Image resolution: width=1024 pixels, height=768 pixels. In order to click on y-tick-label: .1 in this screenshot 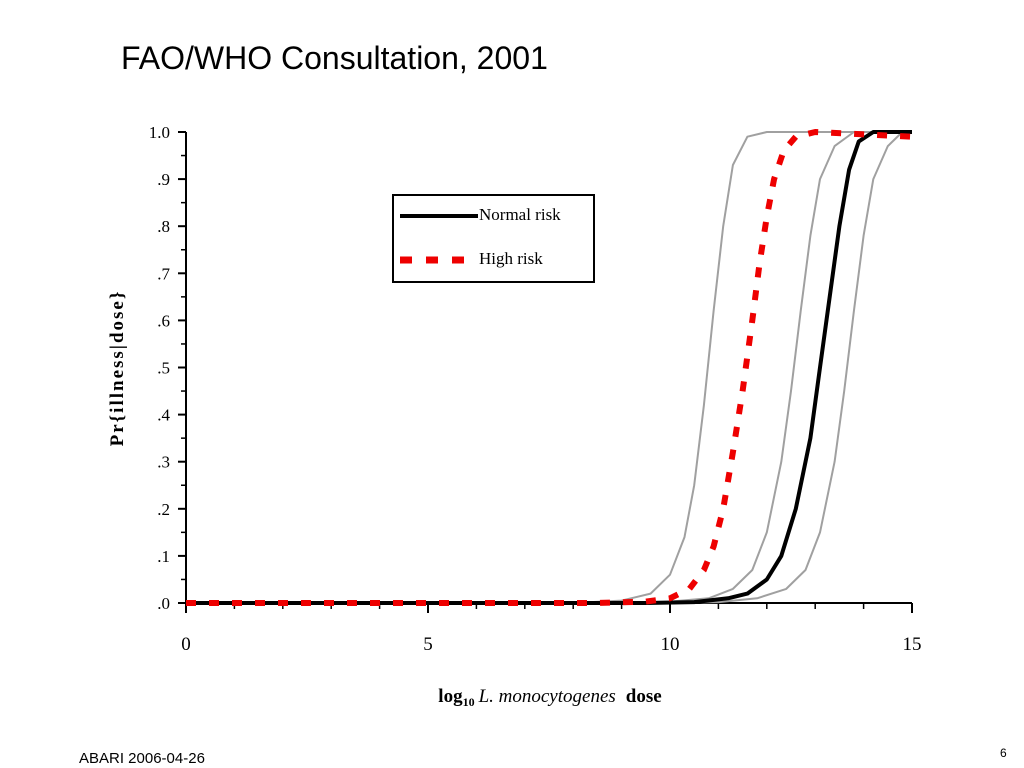, I will do `click(163, 556)`.